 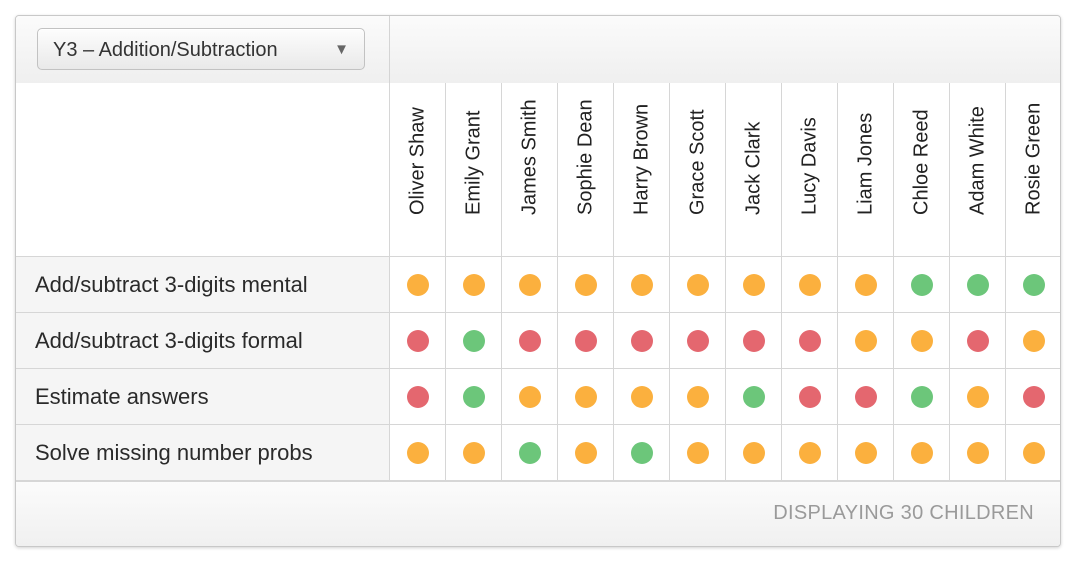 I want to click on child-column-header: Grace Scott, so click(x=697, y=170).